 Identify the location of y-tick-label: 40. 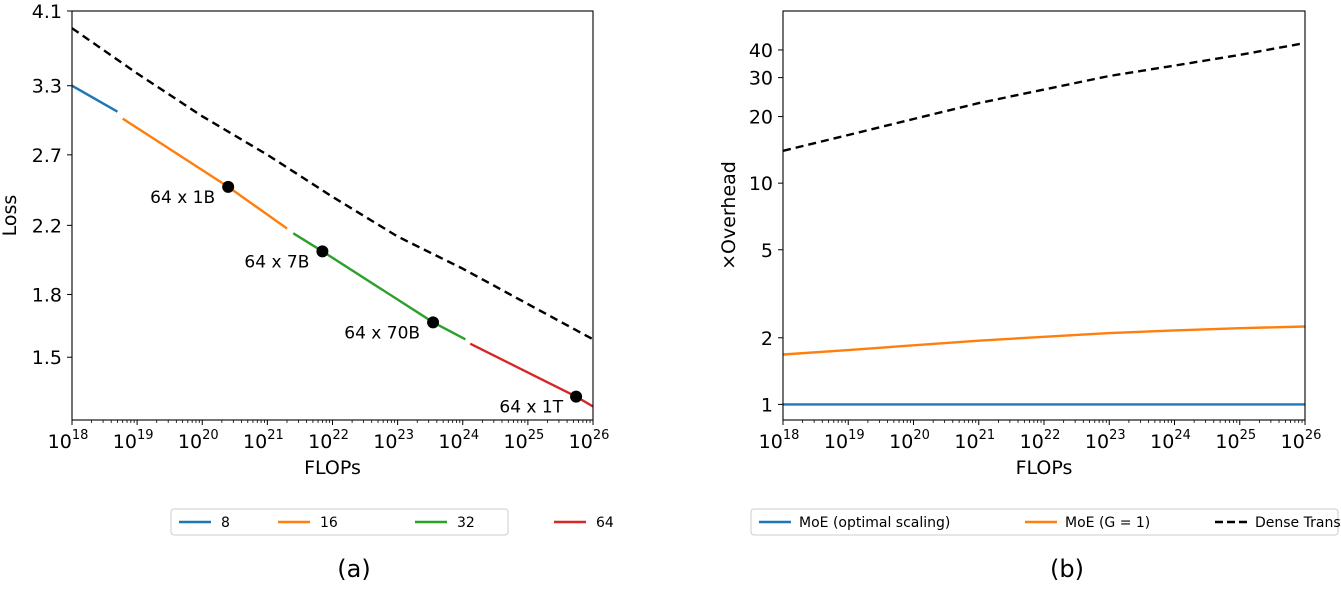
(761, 51).